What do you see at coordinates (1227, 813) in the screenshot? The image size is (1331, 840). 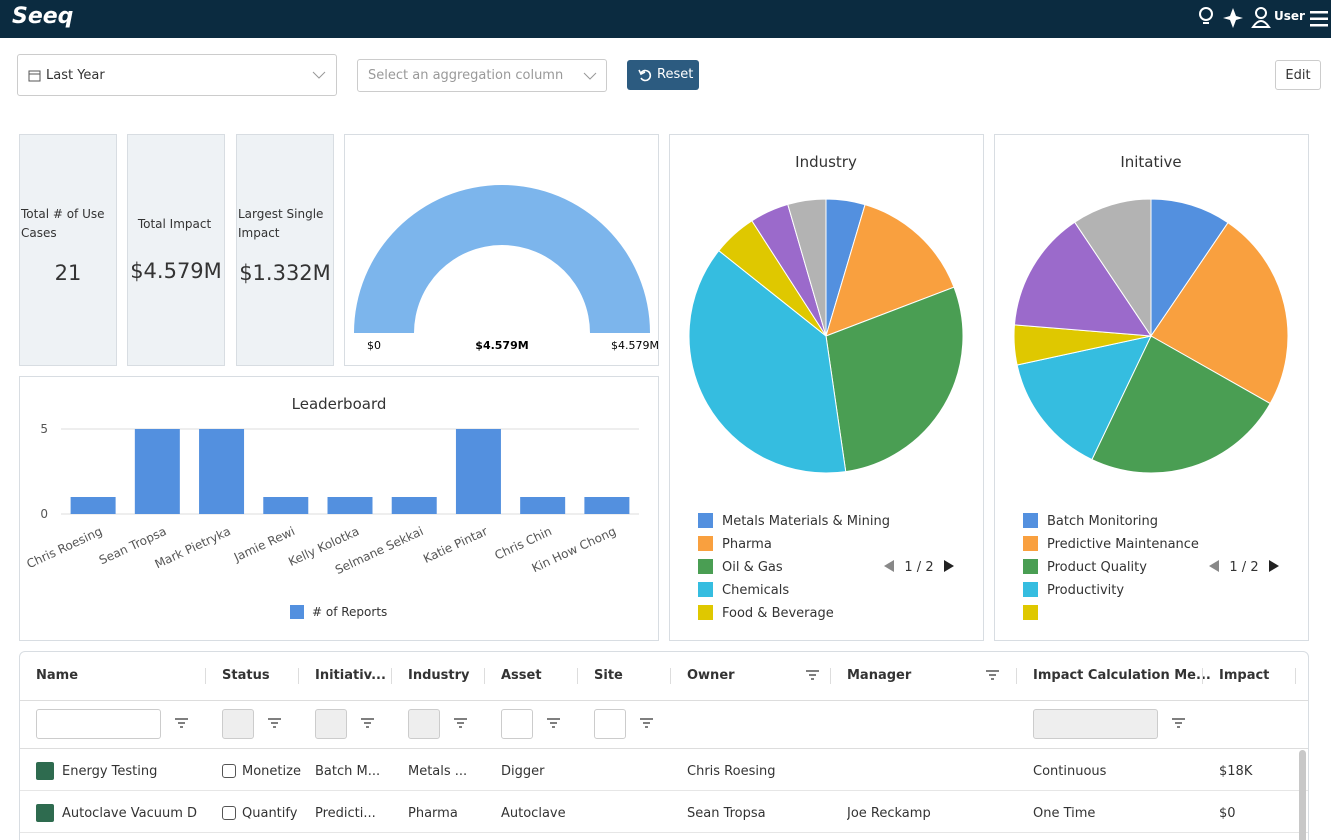 I see `table-cell: $0` at bounding box center [1227, 813].